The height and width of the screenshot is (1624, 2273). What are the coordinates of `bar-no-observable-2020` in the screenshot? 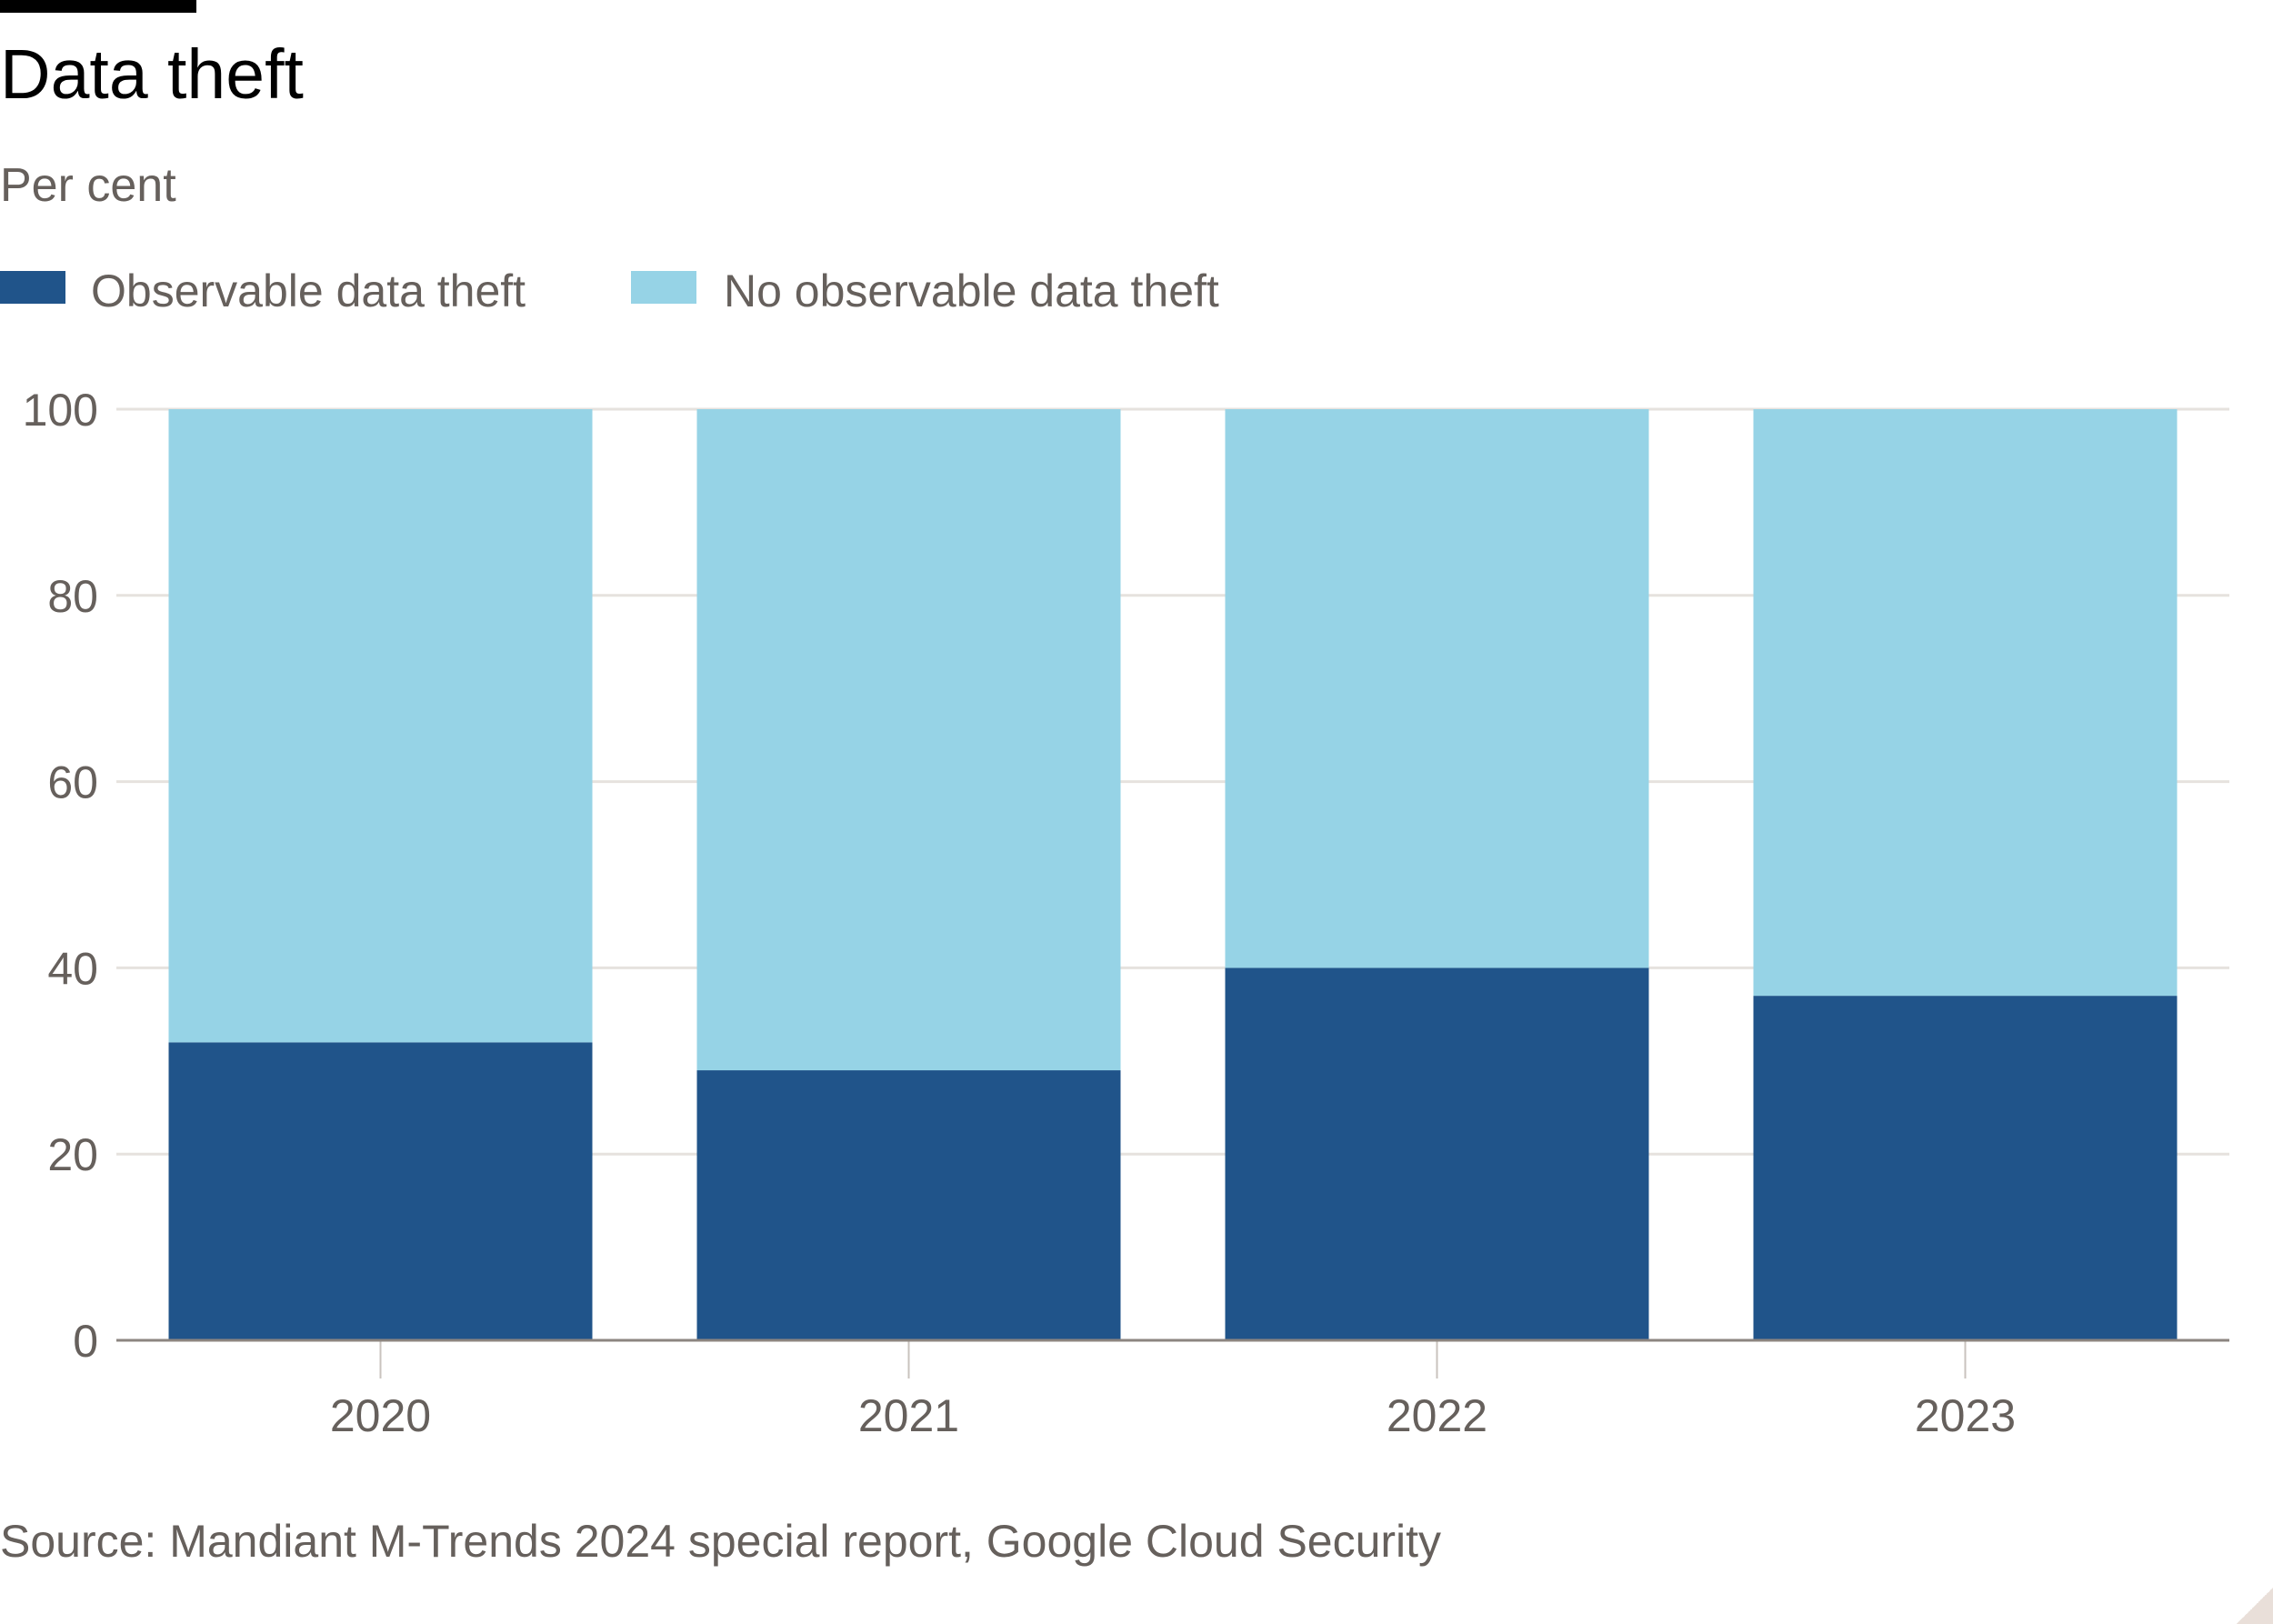 It's located at (380, 726).